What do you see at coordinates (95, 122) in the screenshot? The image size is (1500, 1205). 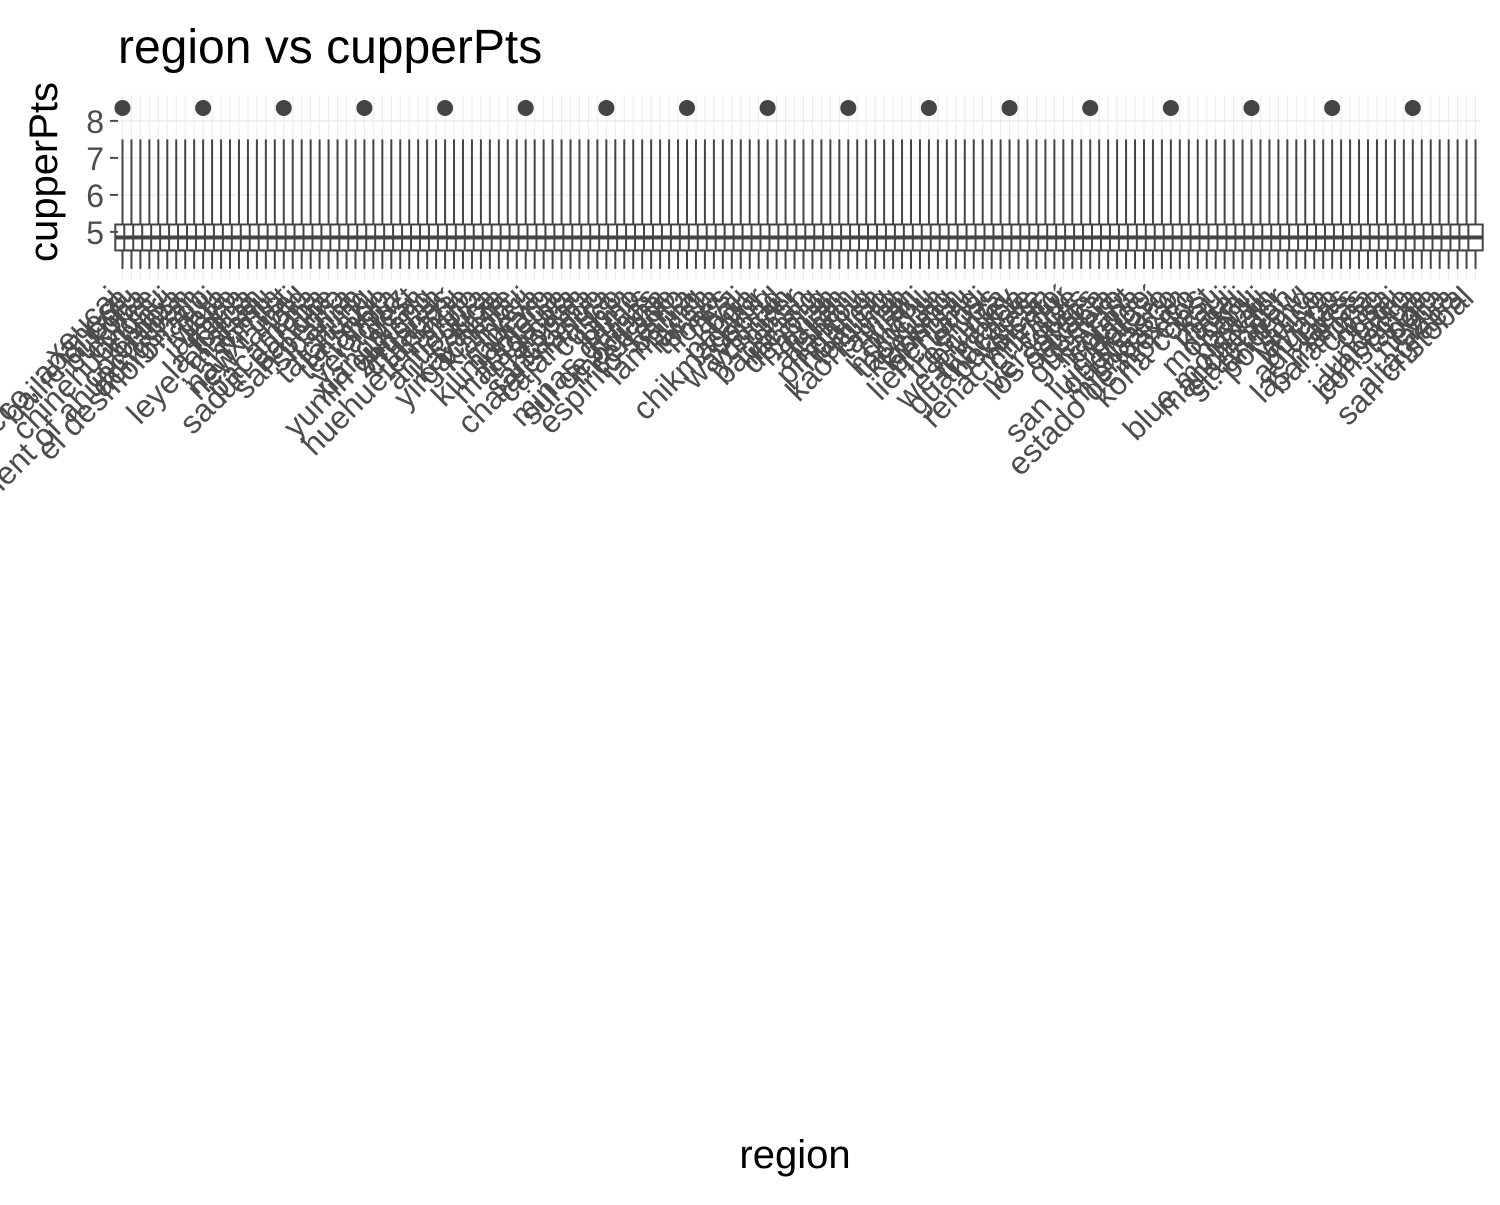 I see `y-tick-label: 8` at bounding box center [95, 122].